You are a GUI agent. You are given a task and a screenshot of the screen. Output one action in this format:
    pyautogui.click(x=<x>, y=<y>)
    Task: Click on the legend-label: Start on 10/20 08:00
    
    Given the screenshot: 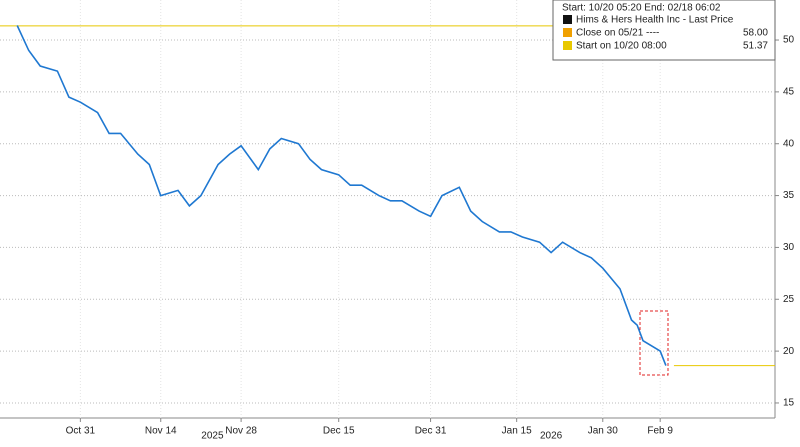 What is the action you would take?
    pyautogui.click(x=621, y=46)
    